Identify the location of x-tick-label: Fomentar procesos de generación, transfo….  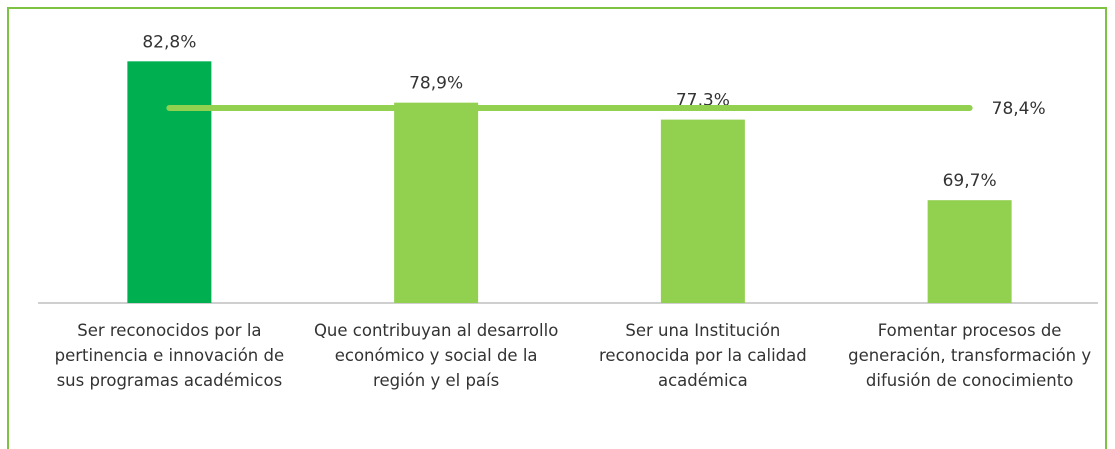
(970, 355).